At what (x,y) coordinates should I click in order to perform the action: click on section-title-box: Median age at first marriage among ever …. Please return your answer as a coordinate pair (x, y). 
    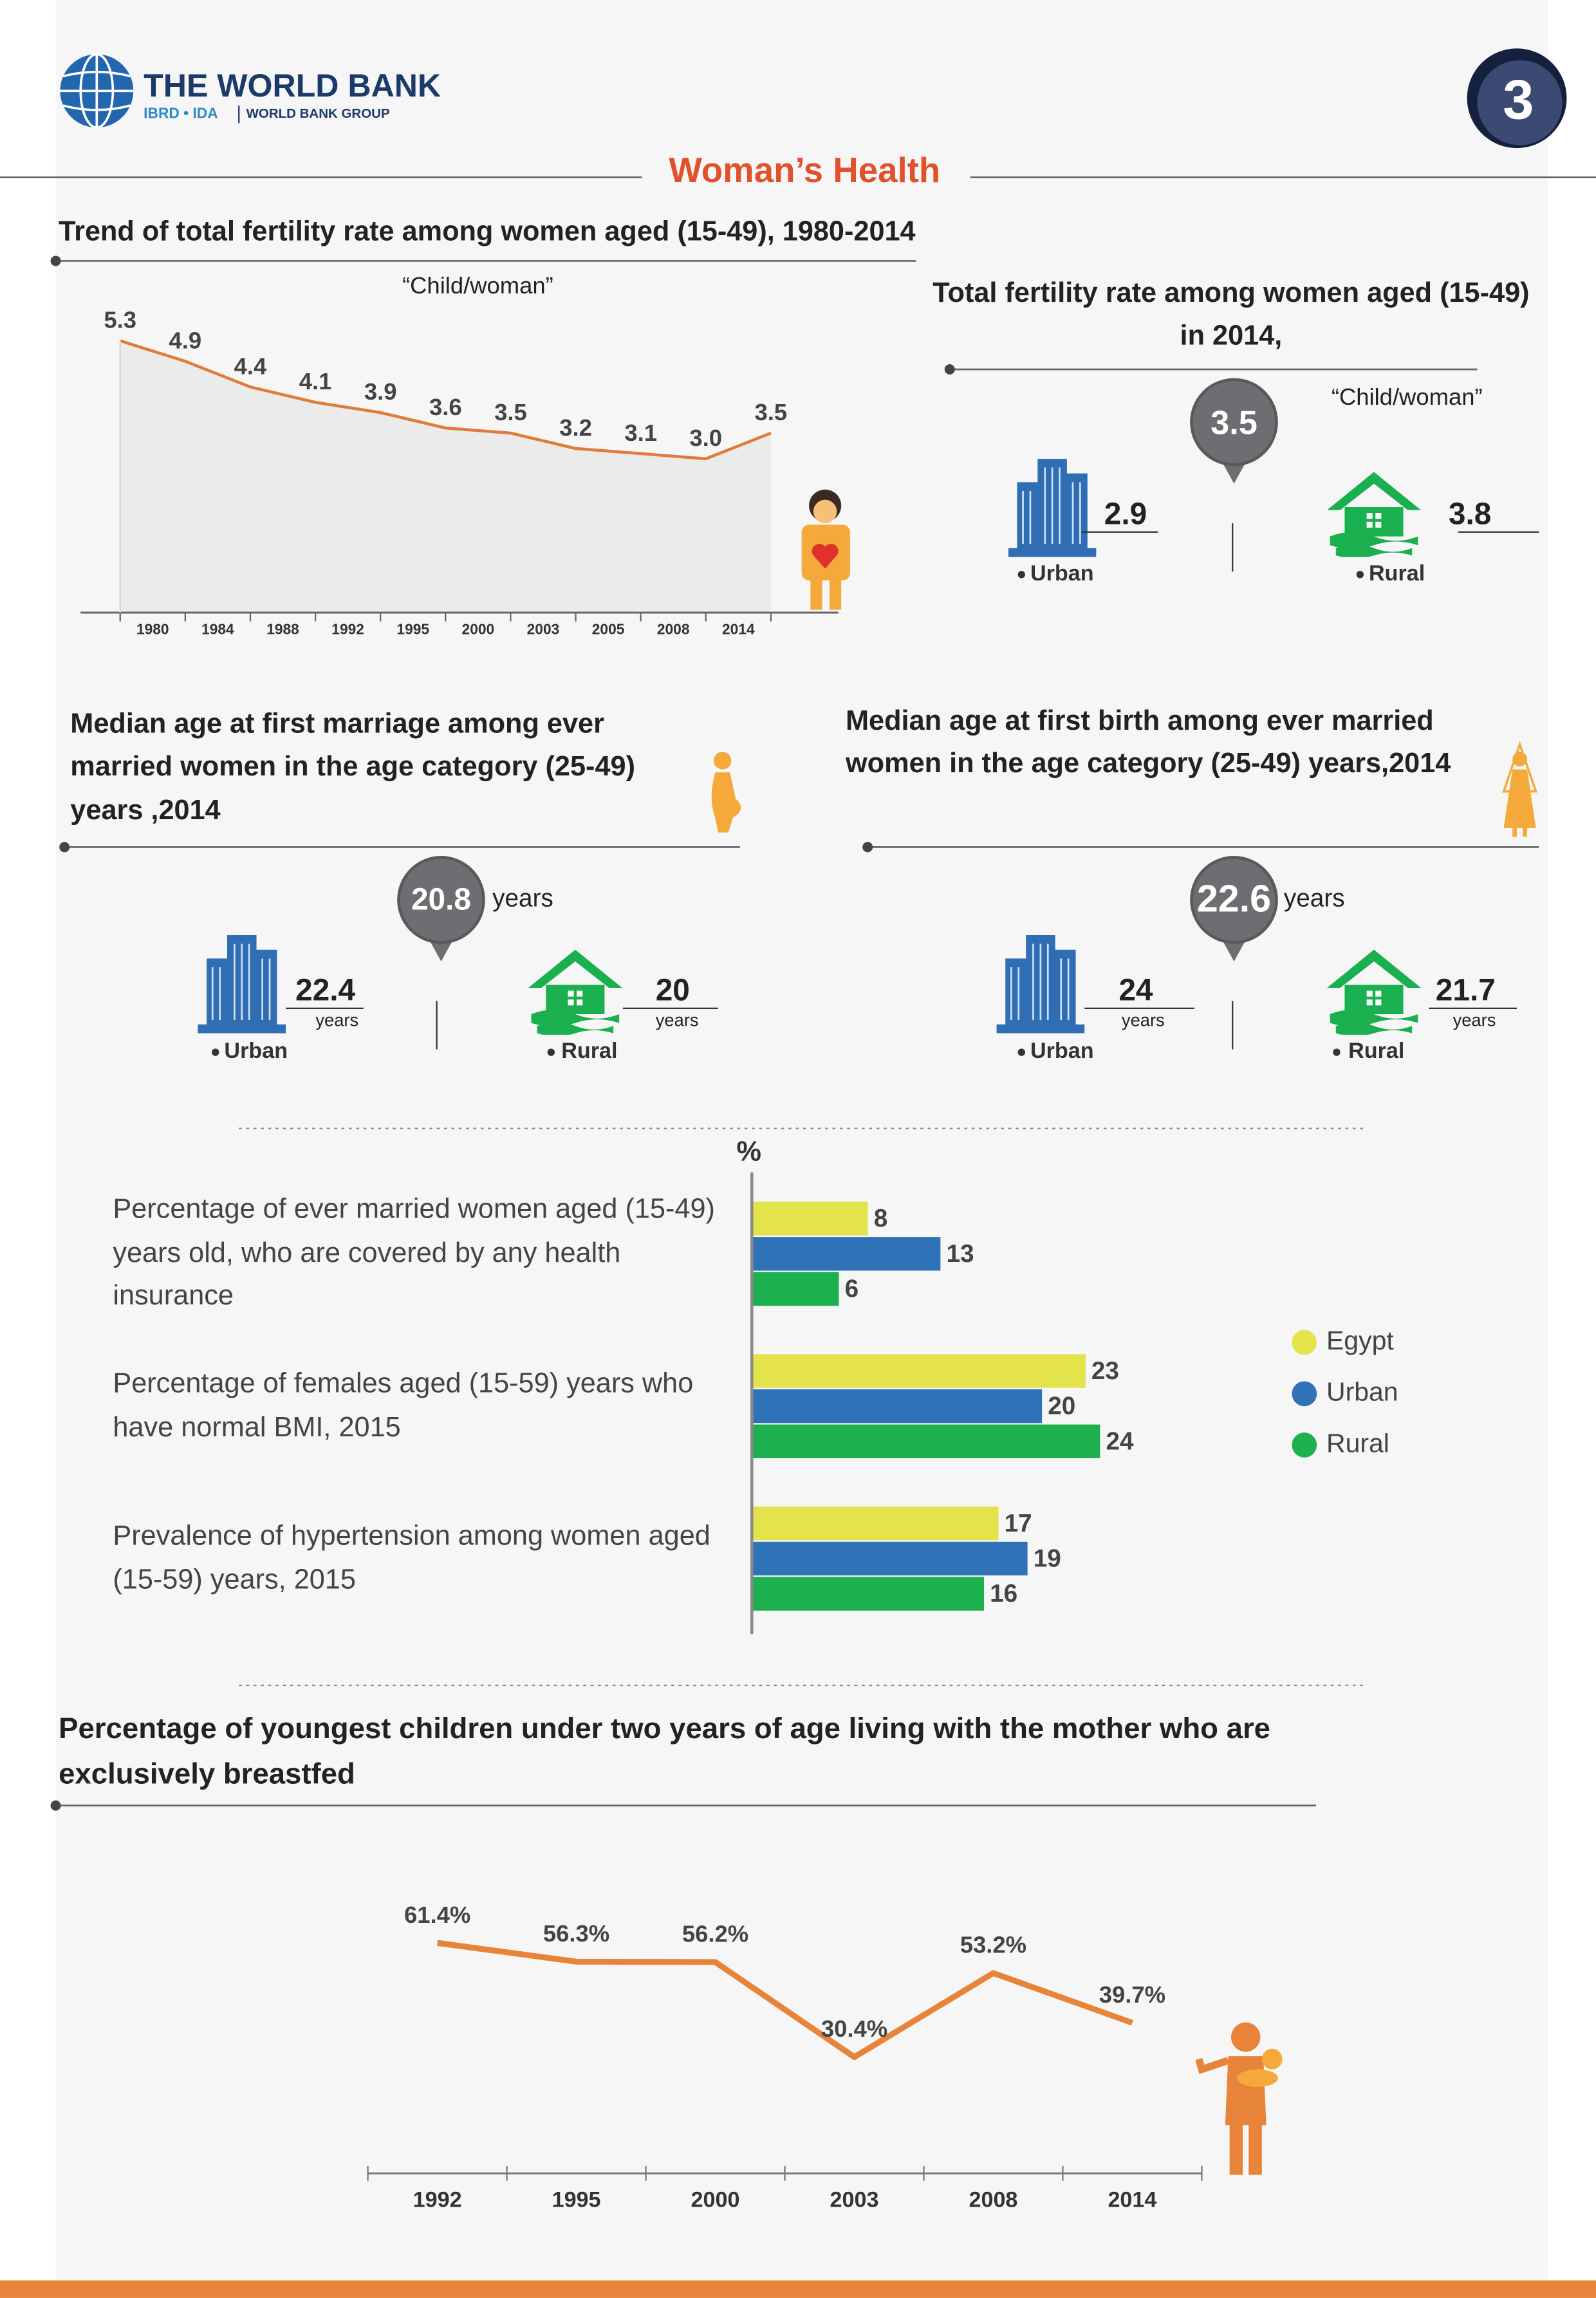
    Looking at the image, I should click on (352, 767).